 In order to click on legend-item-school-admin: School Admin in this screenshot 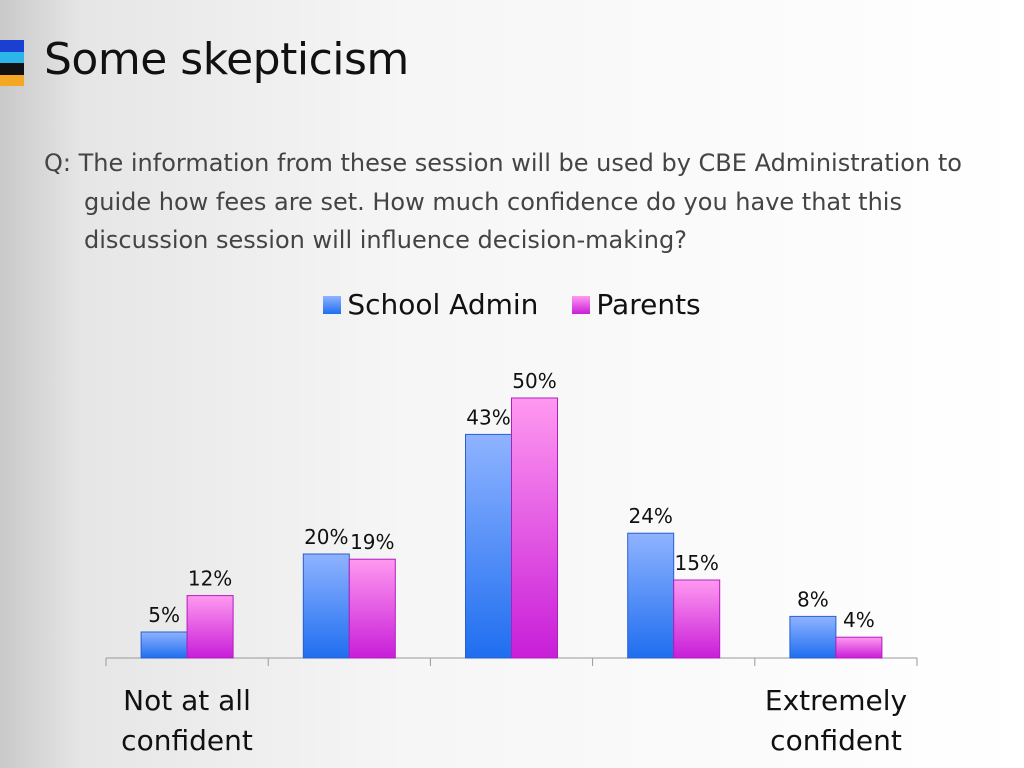, I will do `click(430, 304)`.